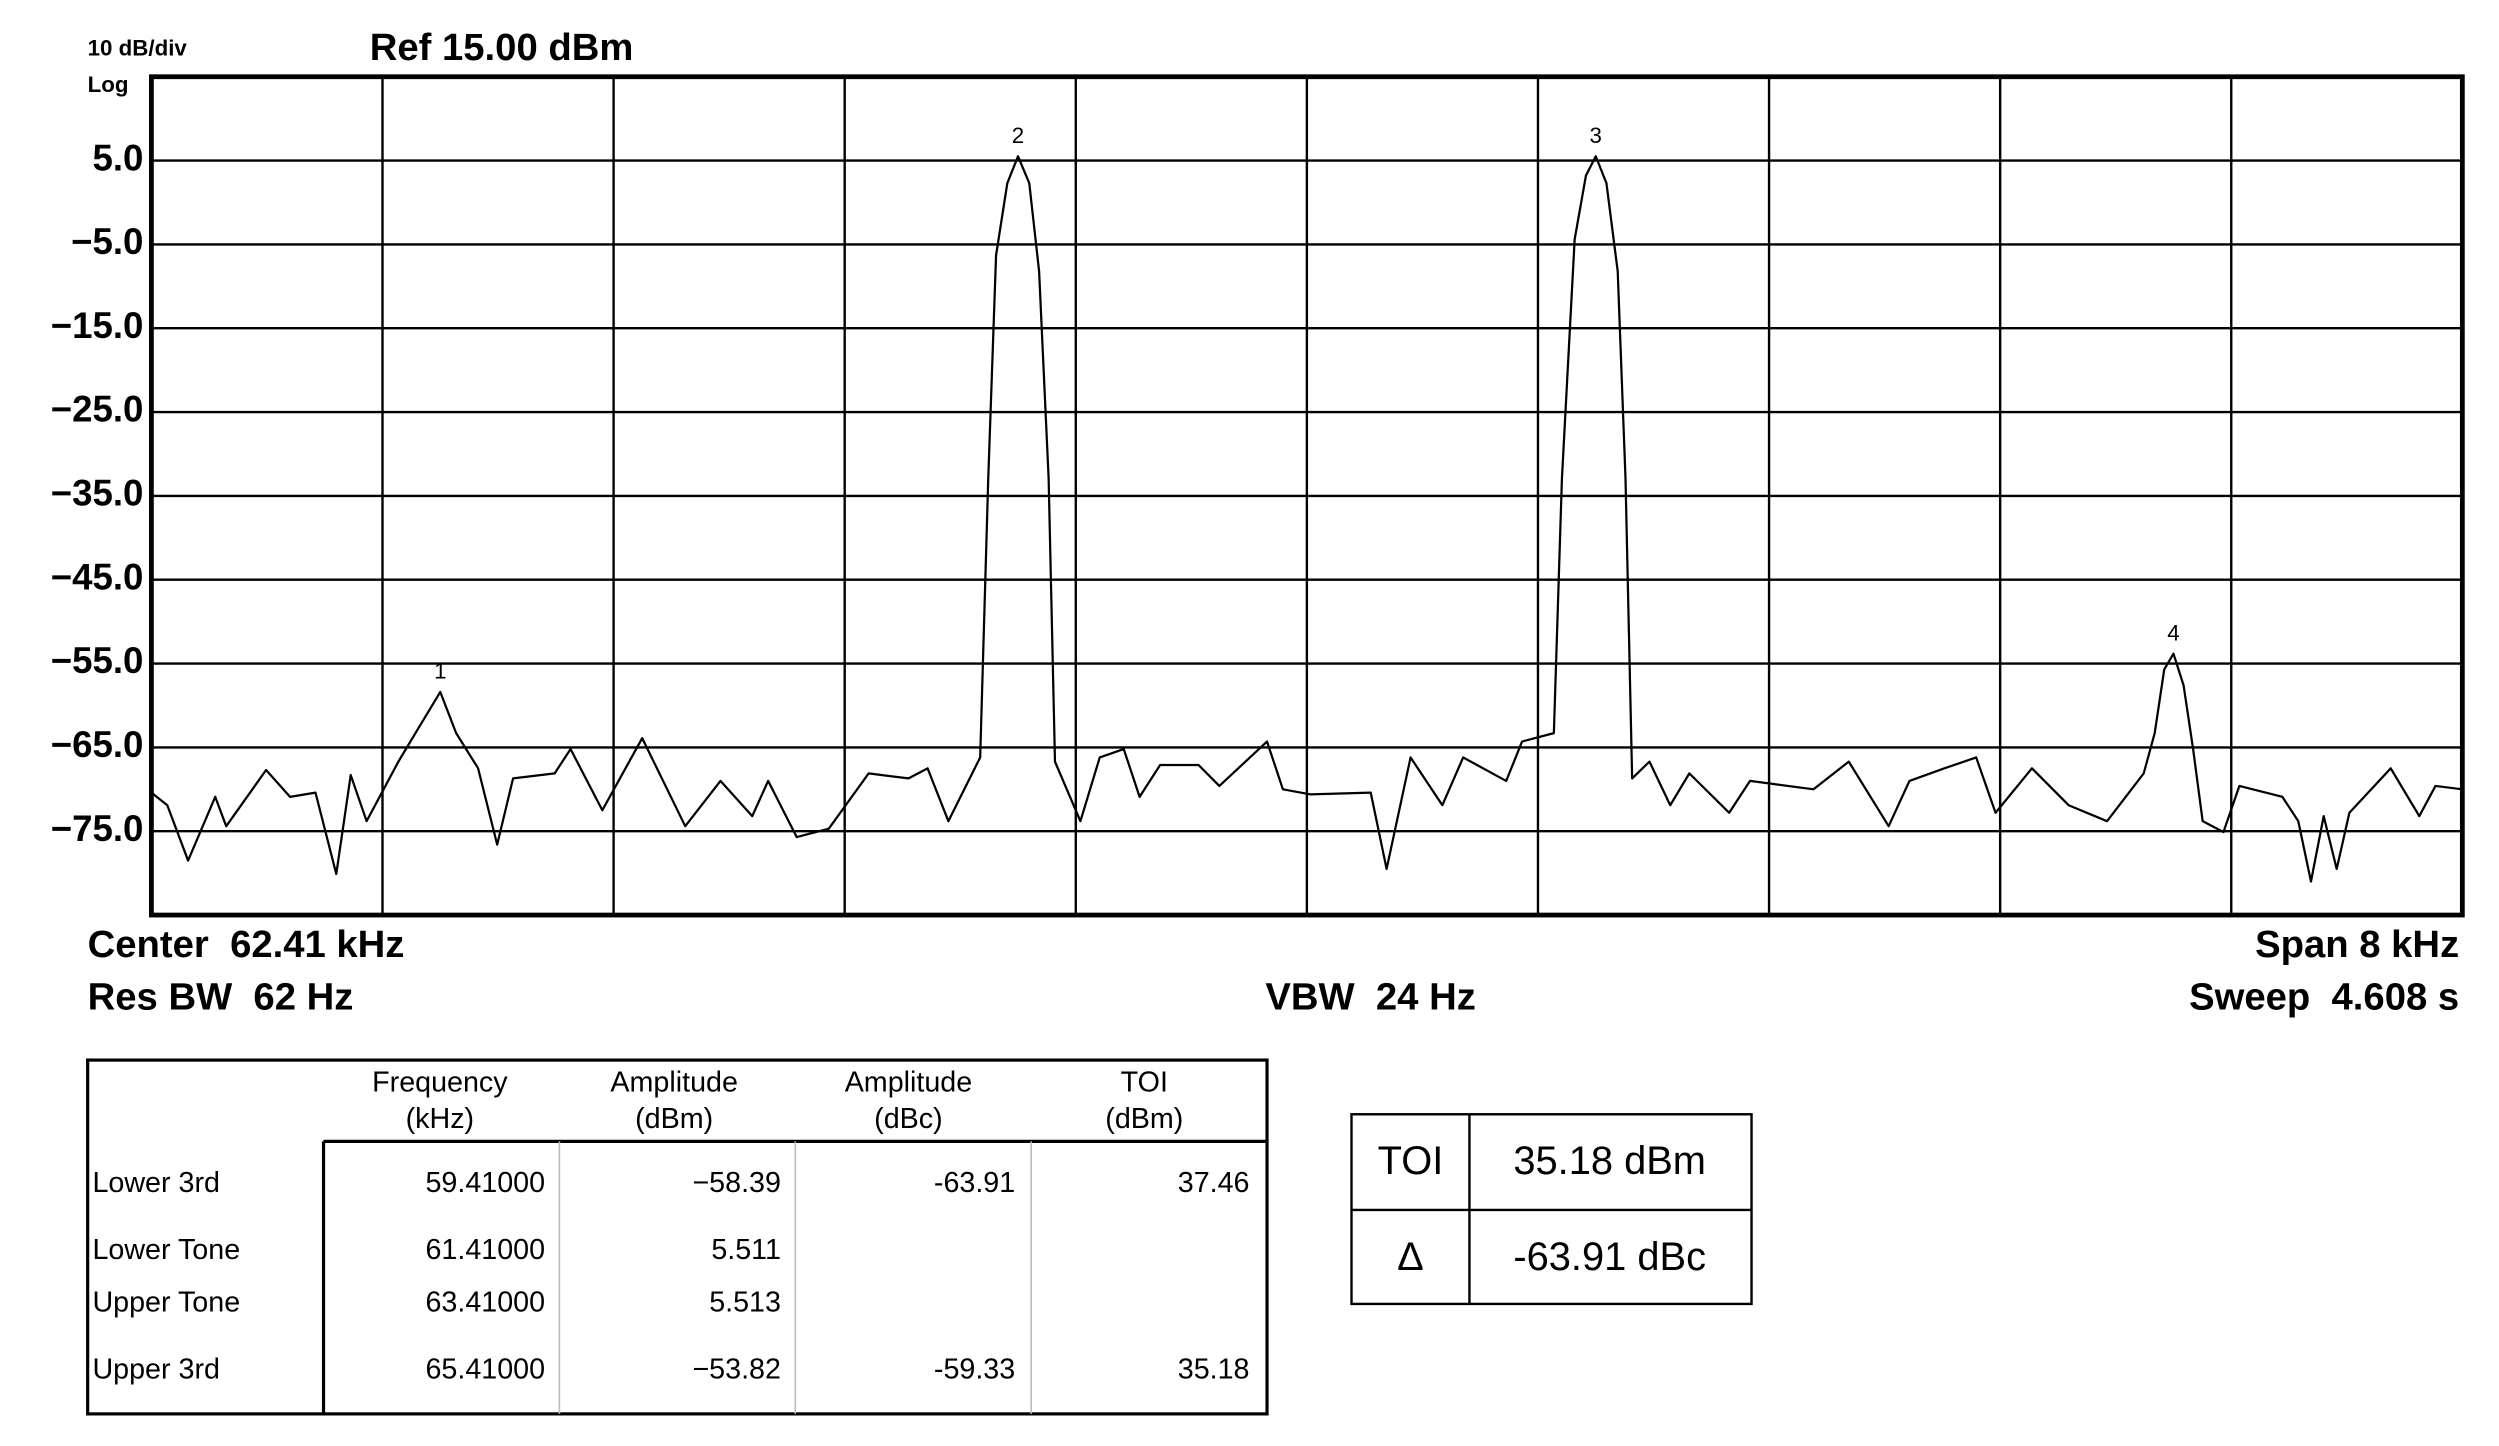  I want to click on toi-value: -63.91 dBc, so click(1609, 1257).